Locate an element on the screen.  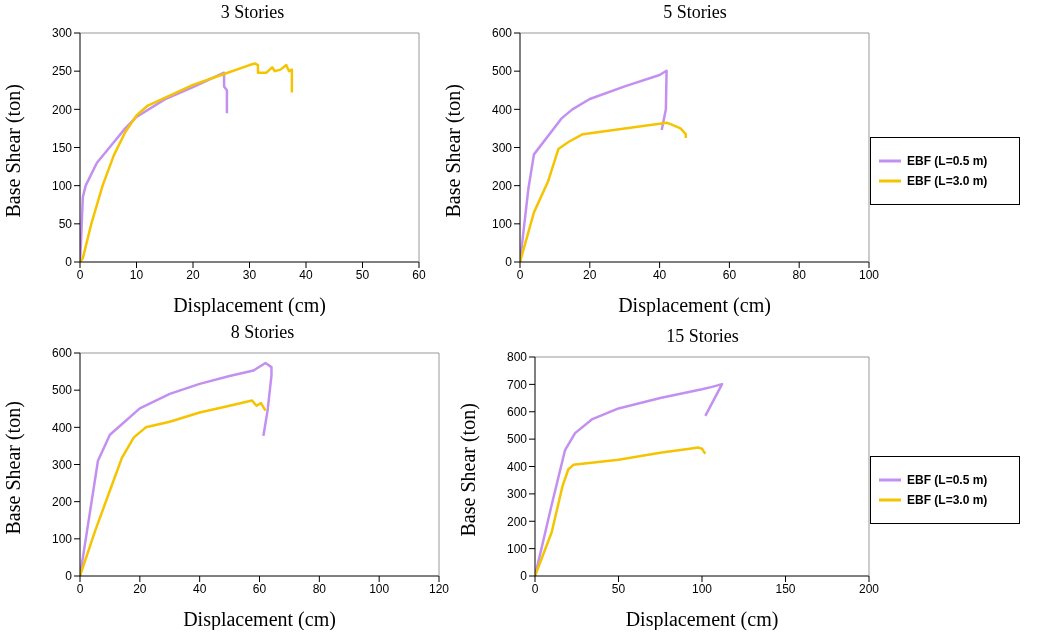
chart-title: 15 Stories is located at coordinates (702, 336).